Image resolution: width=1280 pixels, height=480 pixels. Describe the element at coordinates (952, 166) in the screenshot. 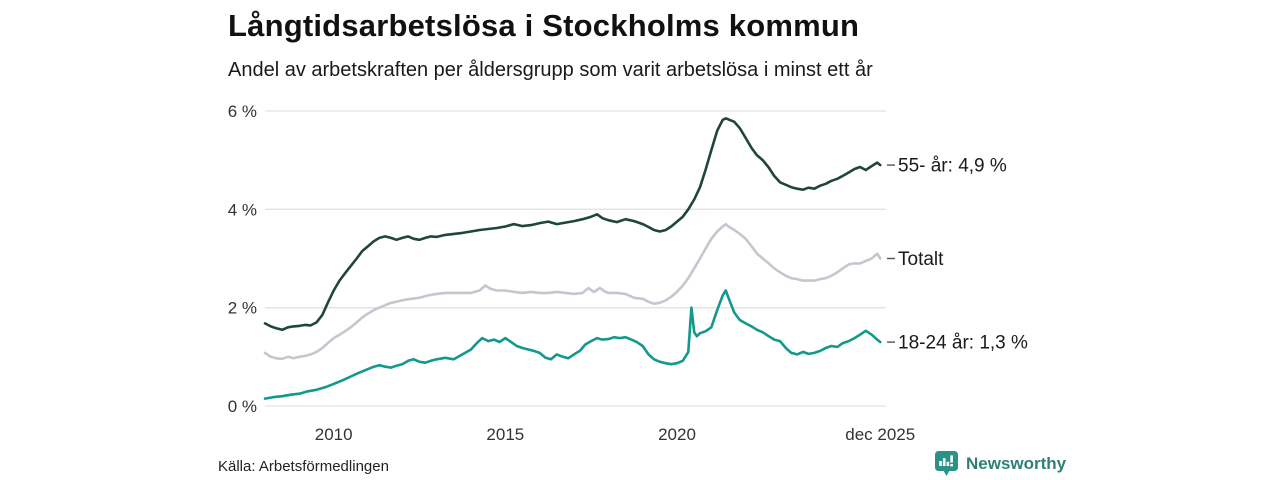

I see `series-end-label: 55- år: 4,9 %` at that location.